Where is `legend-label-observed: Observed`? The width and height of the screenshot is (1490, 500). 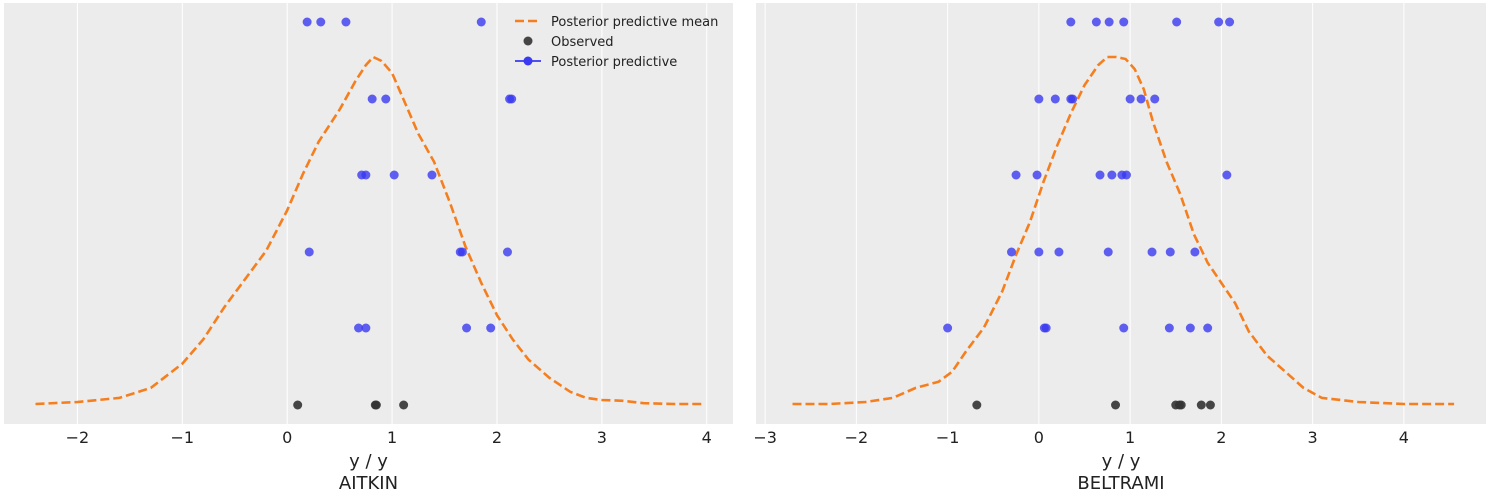
legend-label-observed: Observed is located at coordinates (582, 42).